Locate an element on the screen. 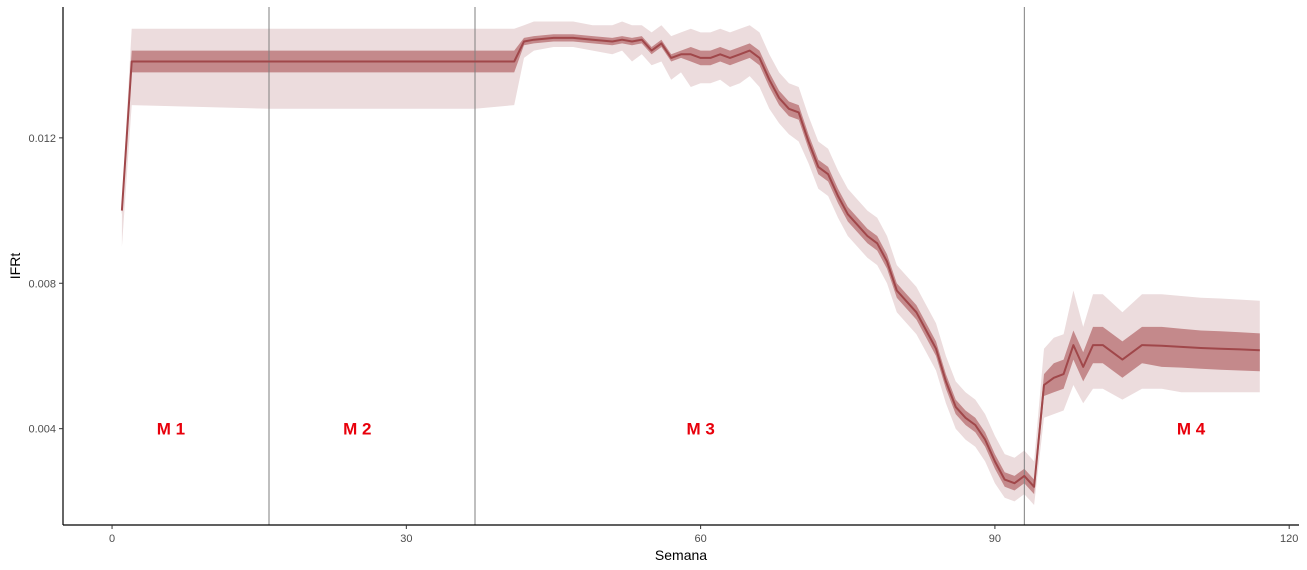 This screenshot has height=570, width=1307. region-label: M 4 is located at coordinates (1191, 429).